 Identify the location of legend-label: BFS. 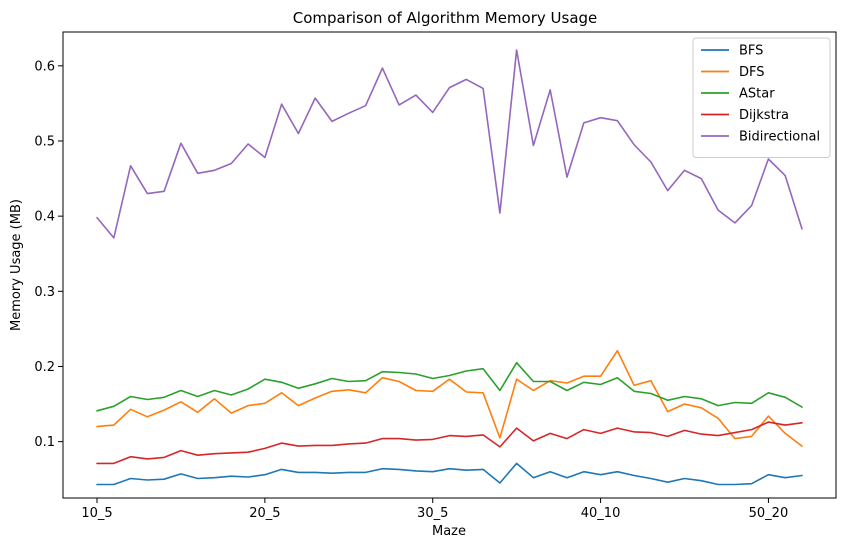
(751, 51).